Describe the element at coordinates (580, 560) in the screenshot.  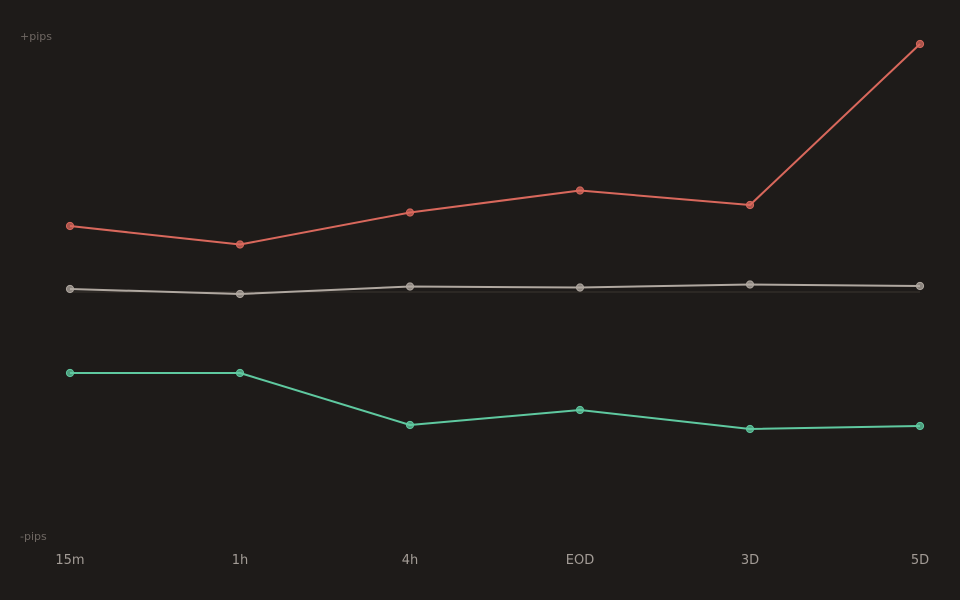
I see `x-tick-label: EOD` at that location.